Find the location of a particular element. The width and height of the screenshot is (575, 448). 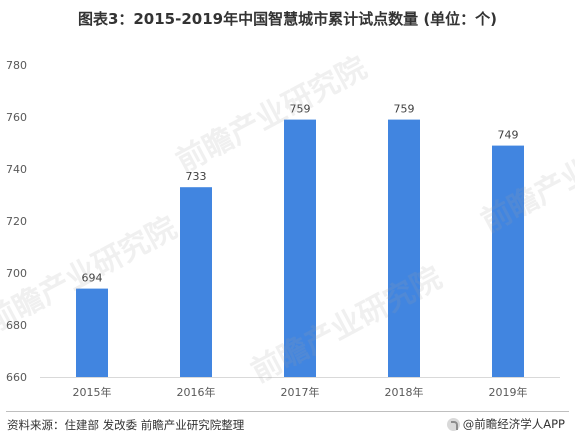

y-tick-label: 780 is located at coordinates (16, 65).